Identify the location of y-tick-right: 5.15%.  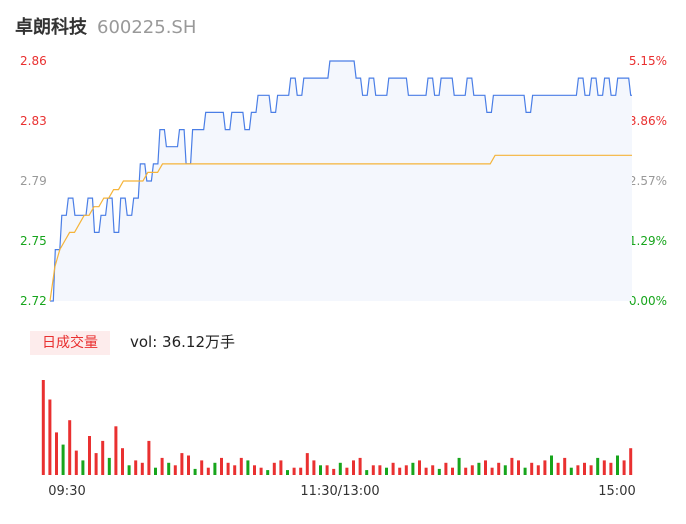
(648, 61).